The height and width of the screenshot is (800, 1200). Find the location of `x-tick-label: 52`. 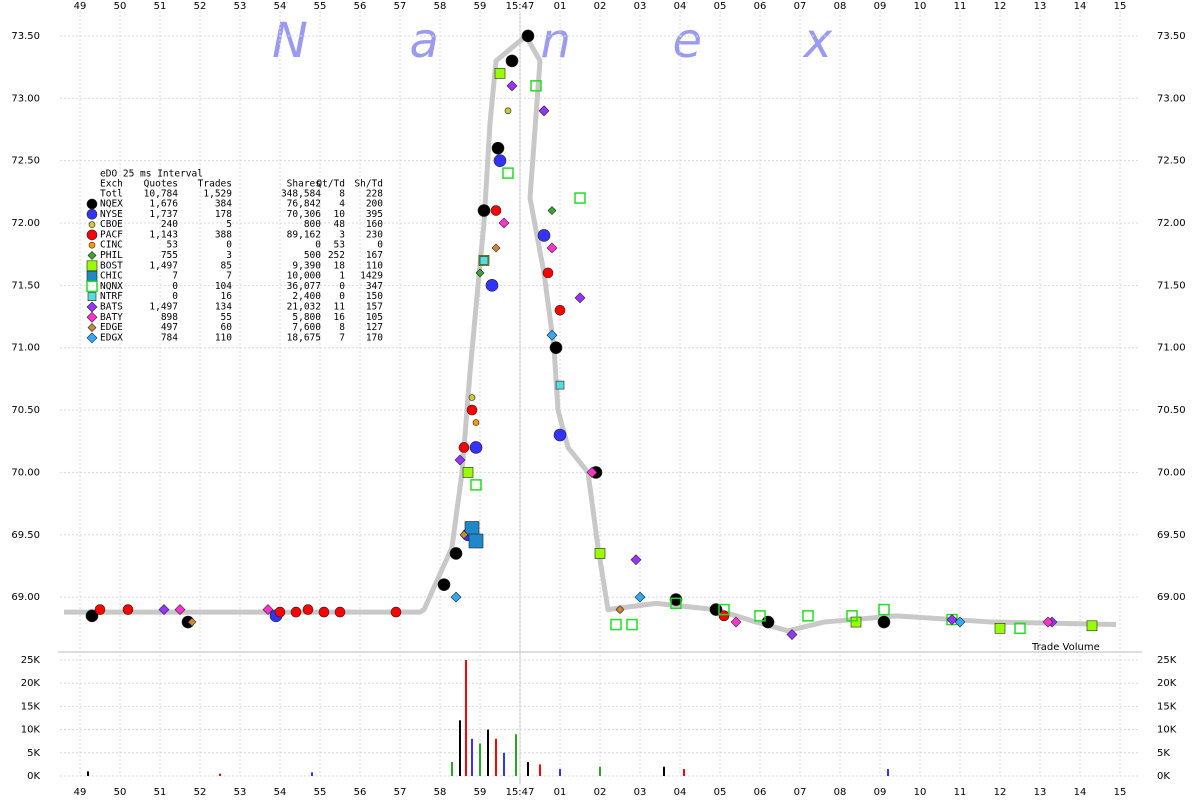

x-tick-label: 52 is located at coordinates (200, 6).